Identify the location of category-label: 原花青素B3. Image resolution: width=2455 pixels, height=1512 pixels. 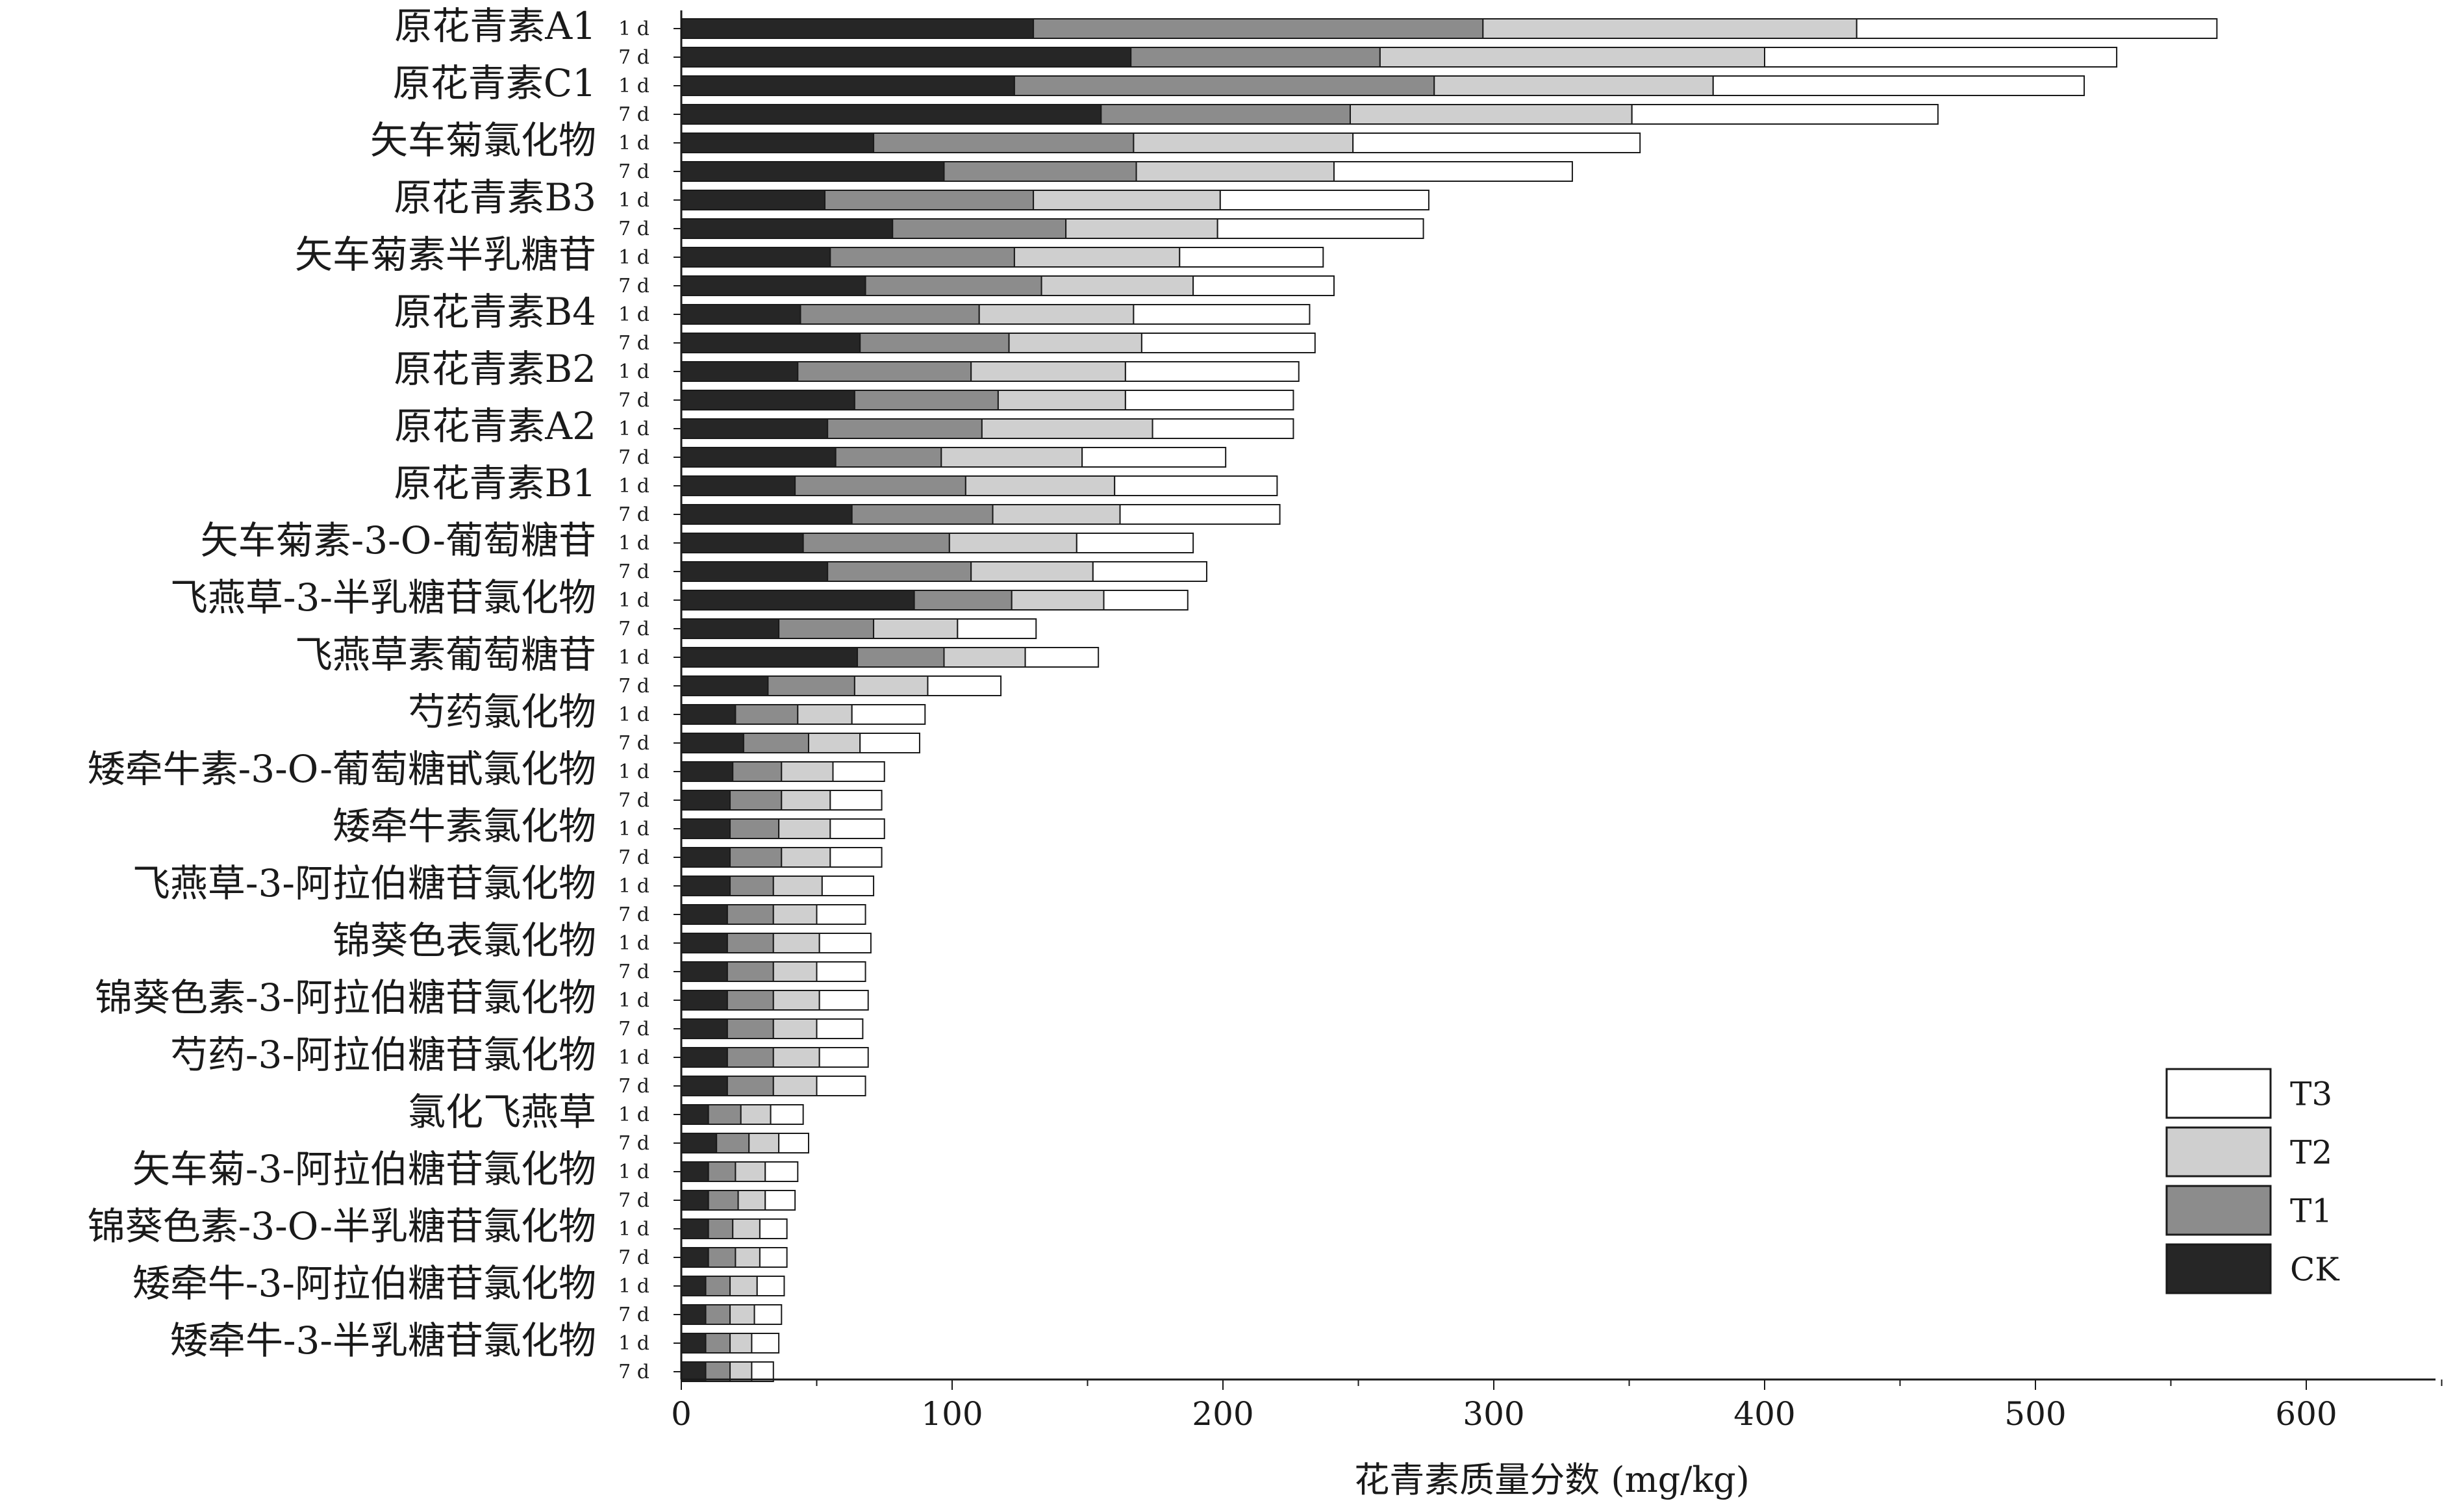
(495, 198).